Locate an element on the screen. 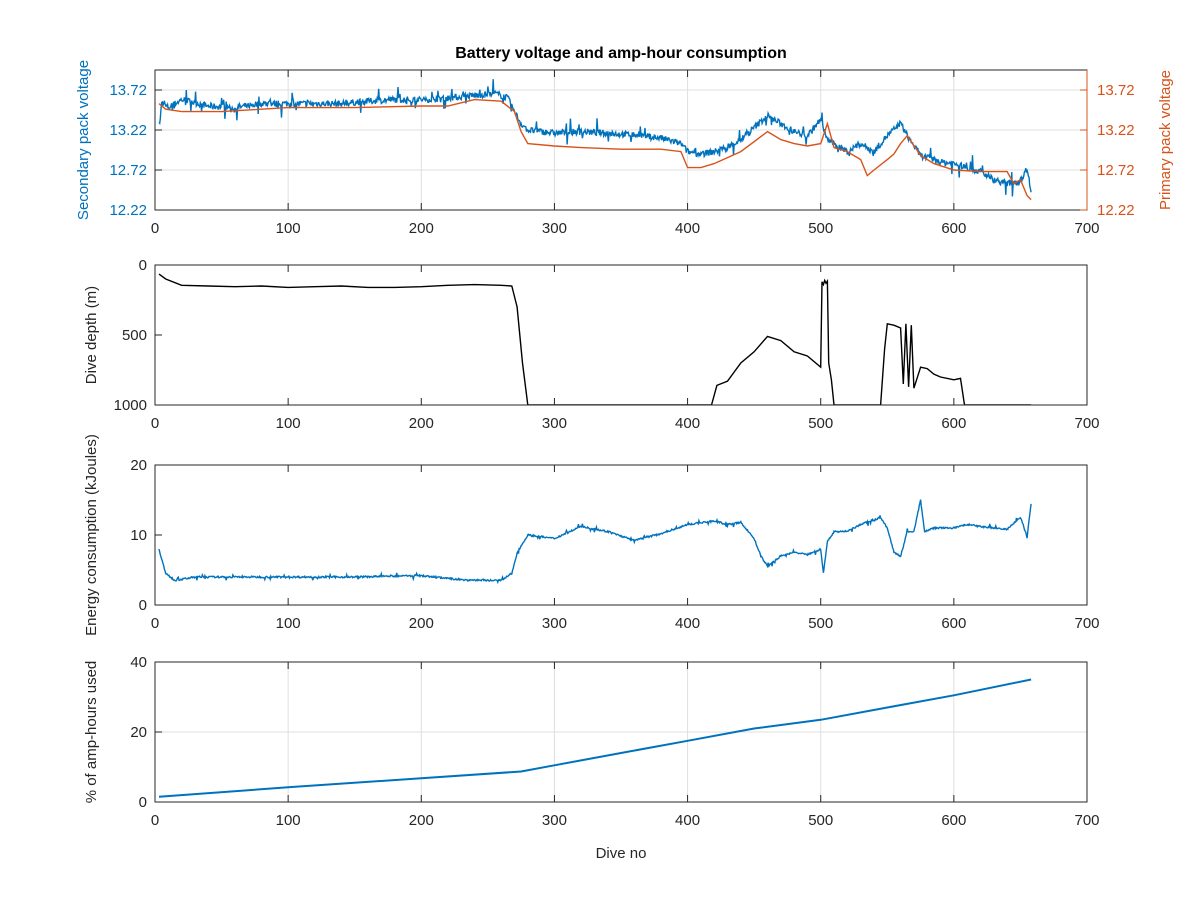 This screenshot has width=1200, height=900. y-tick-label: 12.72 is located at coordinates (128, 170).